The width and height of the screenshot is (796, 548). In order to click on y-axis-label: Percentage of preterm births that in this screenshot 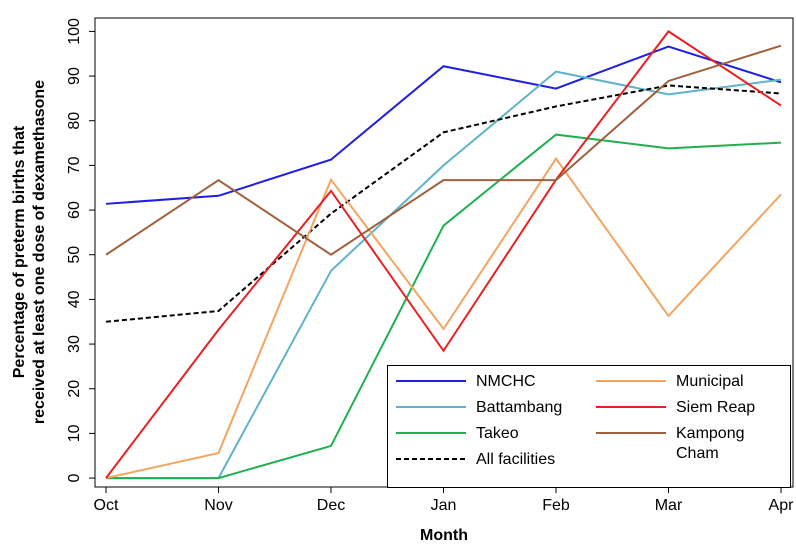, I will do `click(19, 251)`.